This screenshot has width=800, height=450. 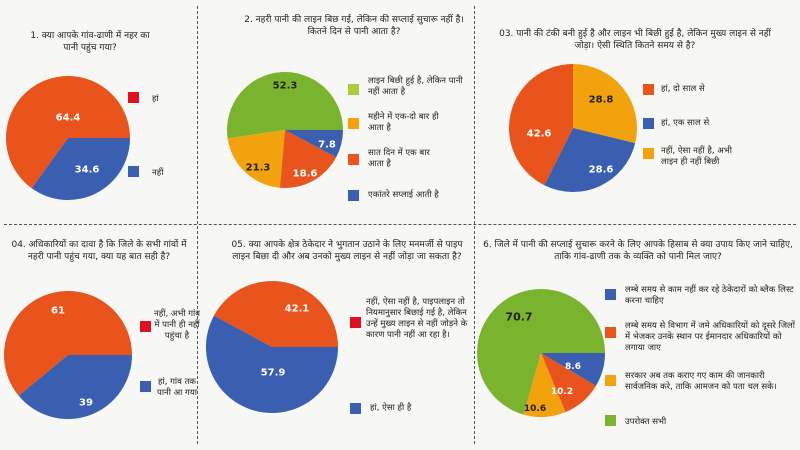 I want to click on chart-4-svg, so click(x=67, y=355).